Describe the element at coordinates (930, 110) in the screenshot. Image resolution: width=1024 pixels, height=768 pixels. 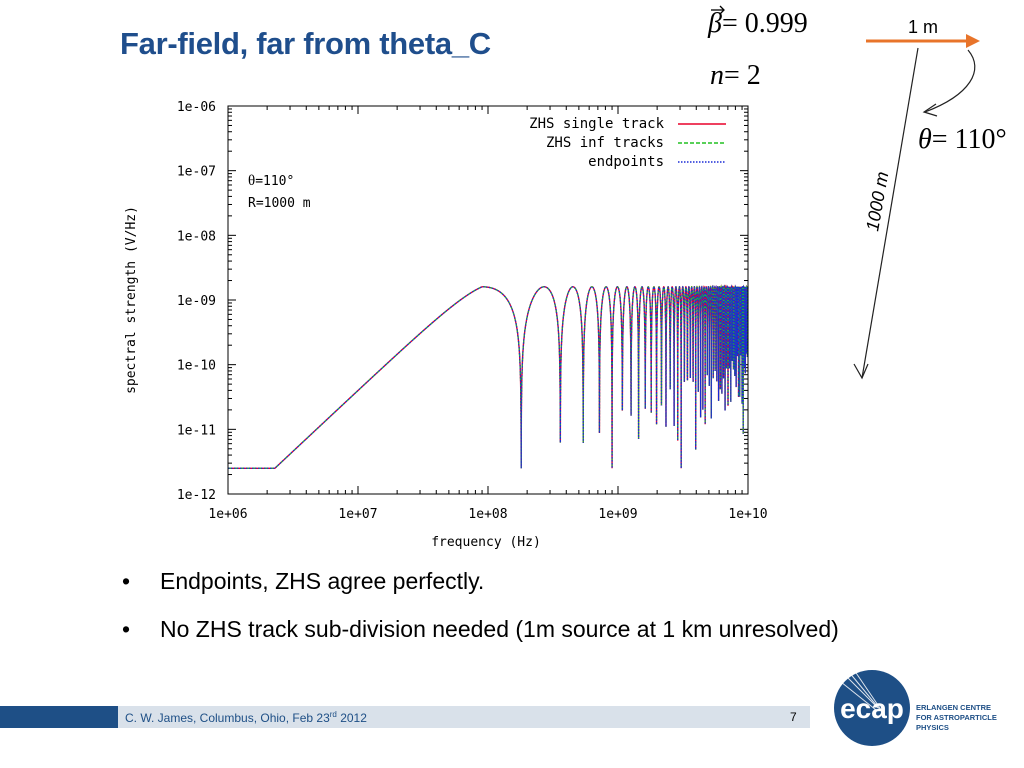
I see `angle-arrowhead-icon` at that location.